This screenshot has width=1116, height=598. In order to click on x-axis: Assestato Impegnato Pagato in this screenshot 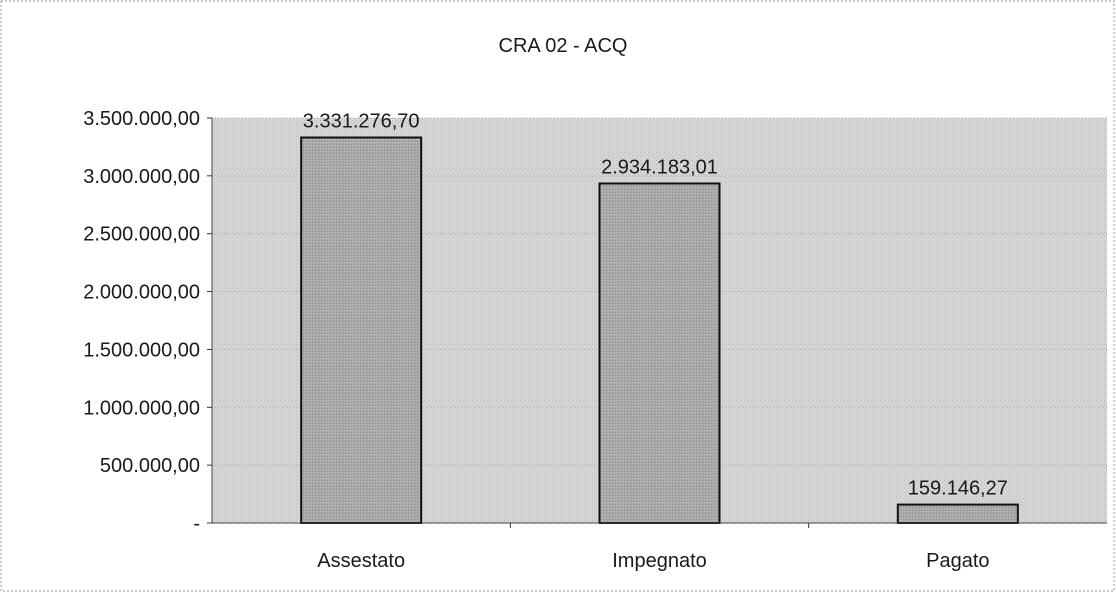, I will do `click(659, 547)`.